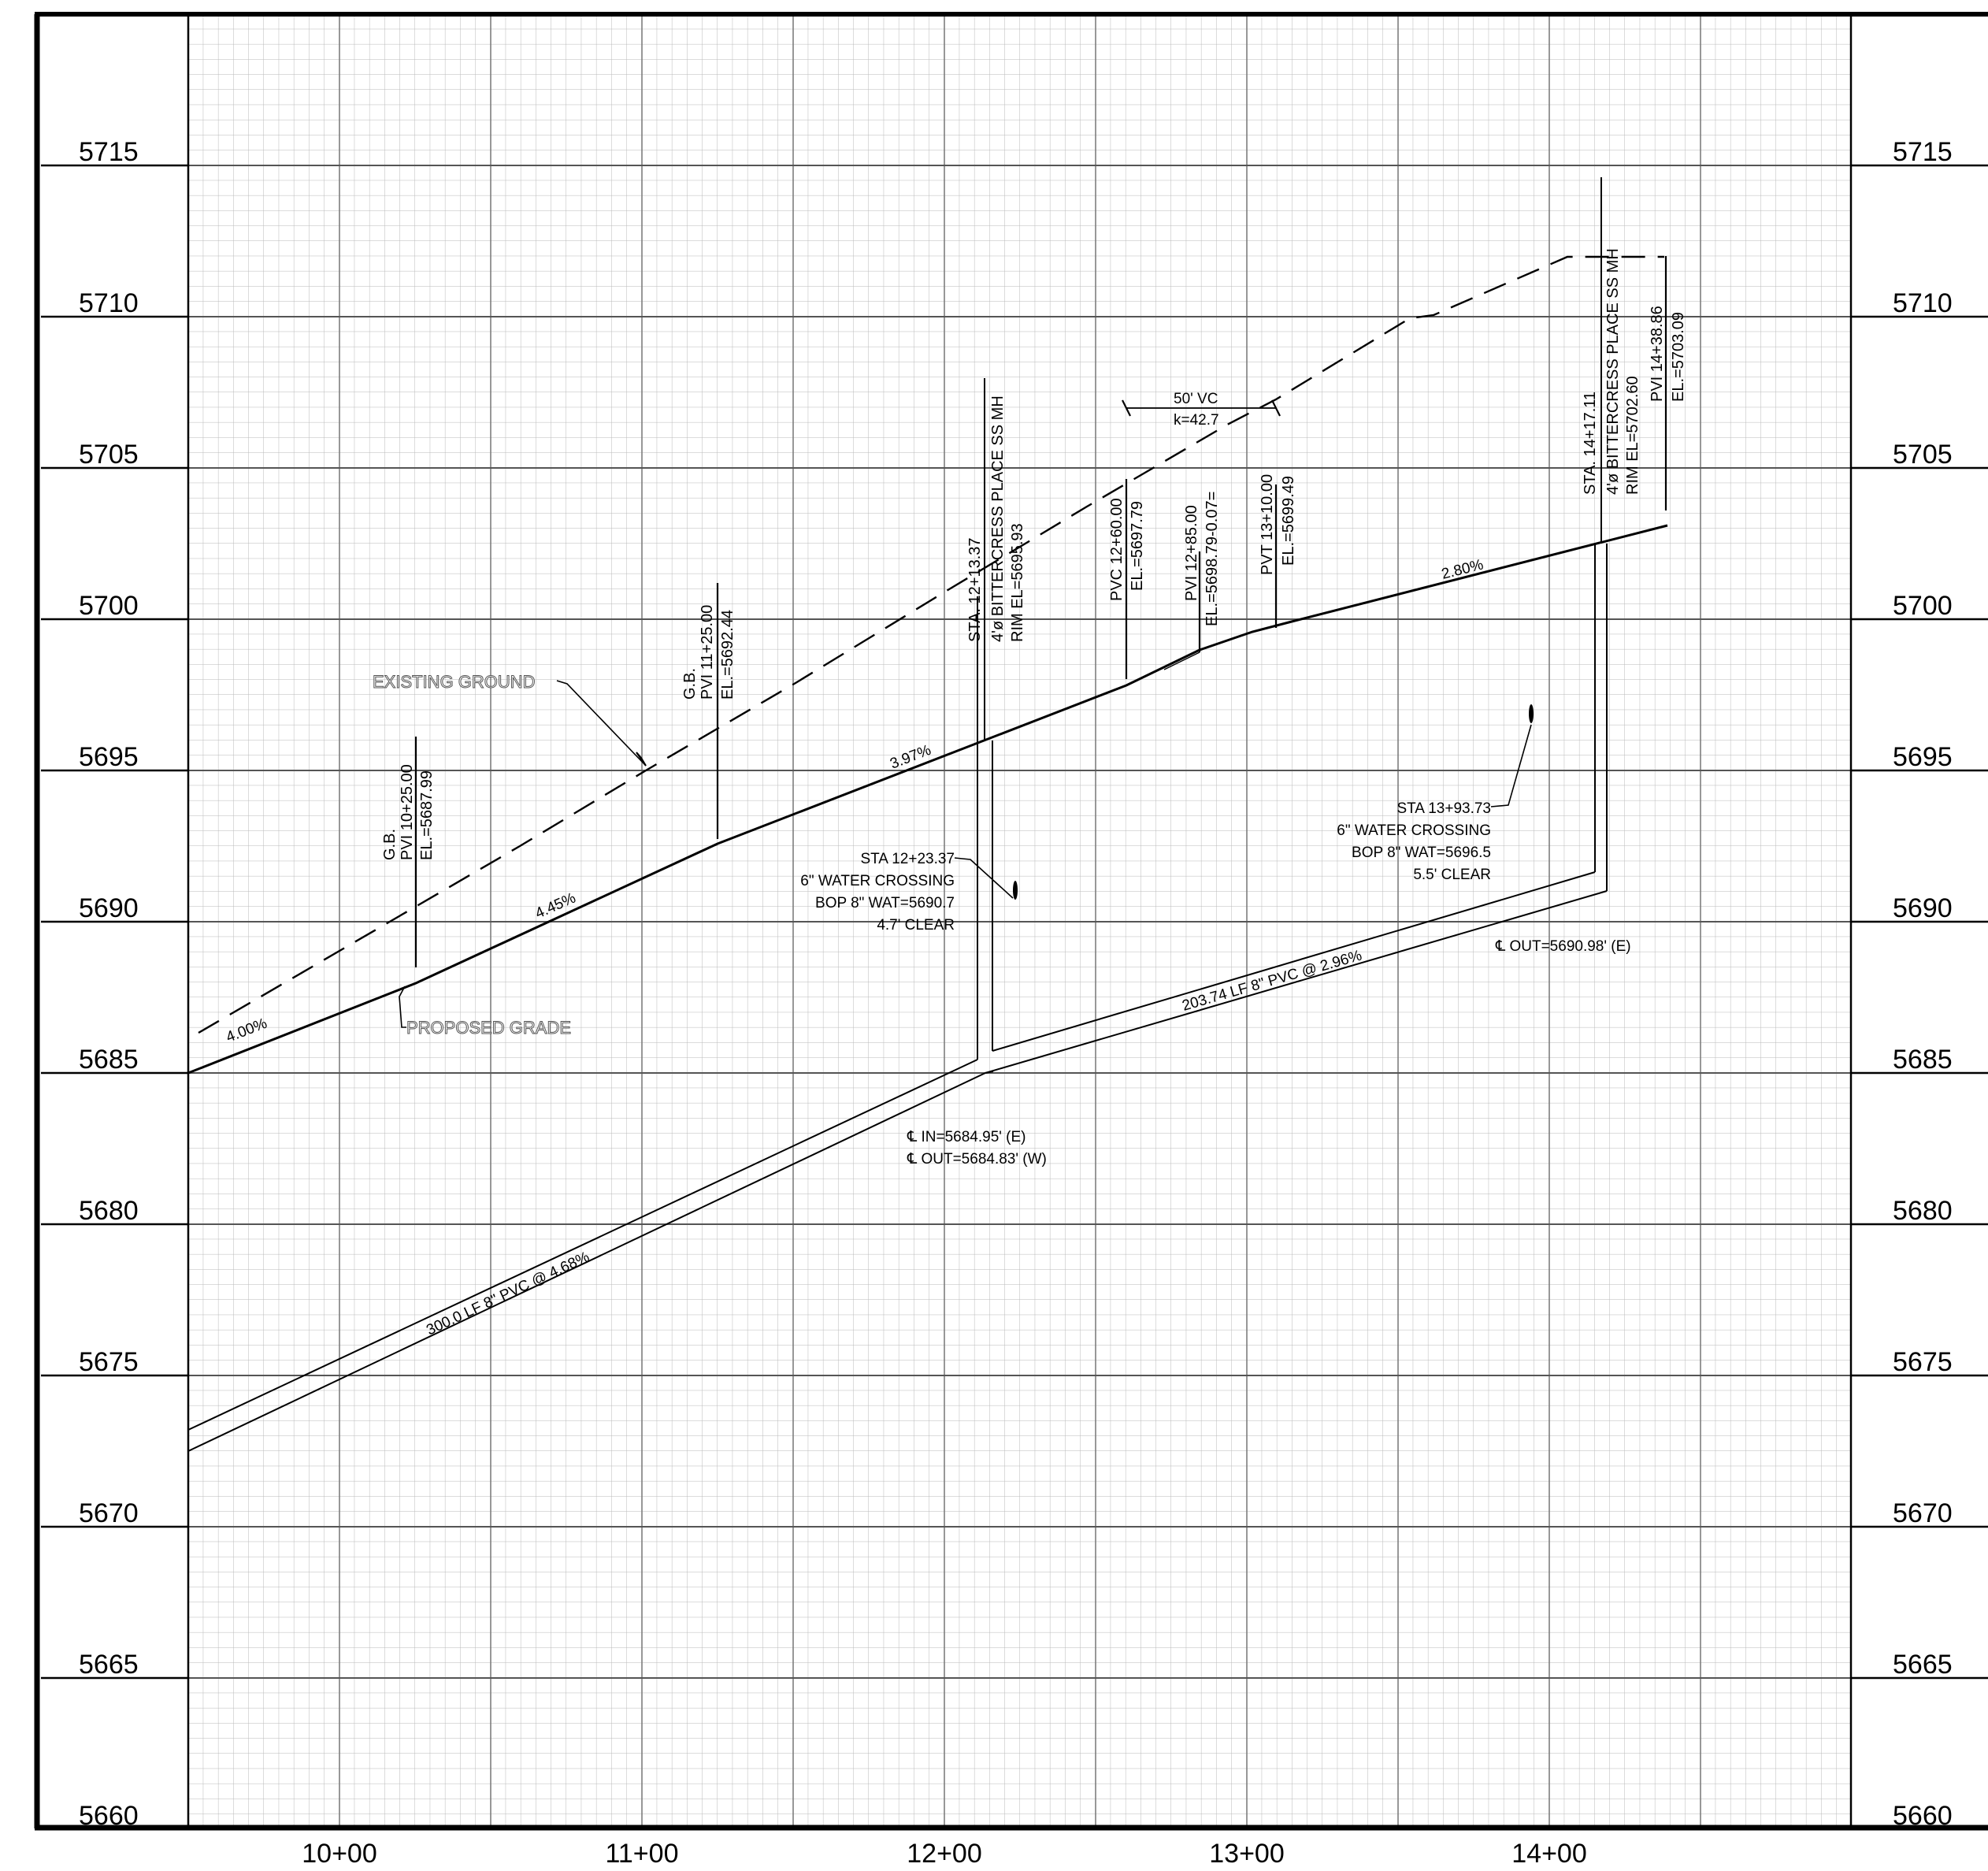 Image resolution: width=1988 pixels, height=1871 pixels. What do you see at coordinates (641, 759) in the screenshot?
I see `existing-ground-arrow` at bounding box center [641, 759].